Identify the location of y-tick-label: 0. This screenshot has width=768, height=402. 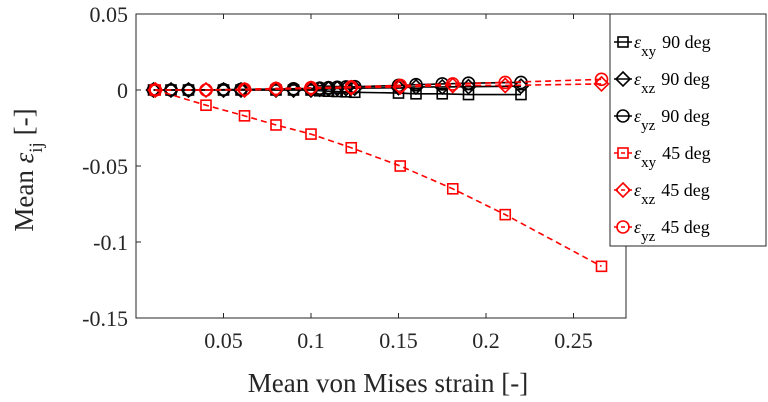
(122, 90).